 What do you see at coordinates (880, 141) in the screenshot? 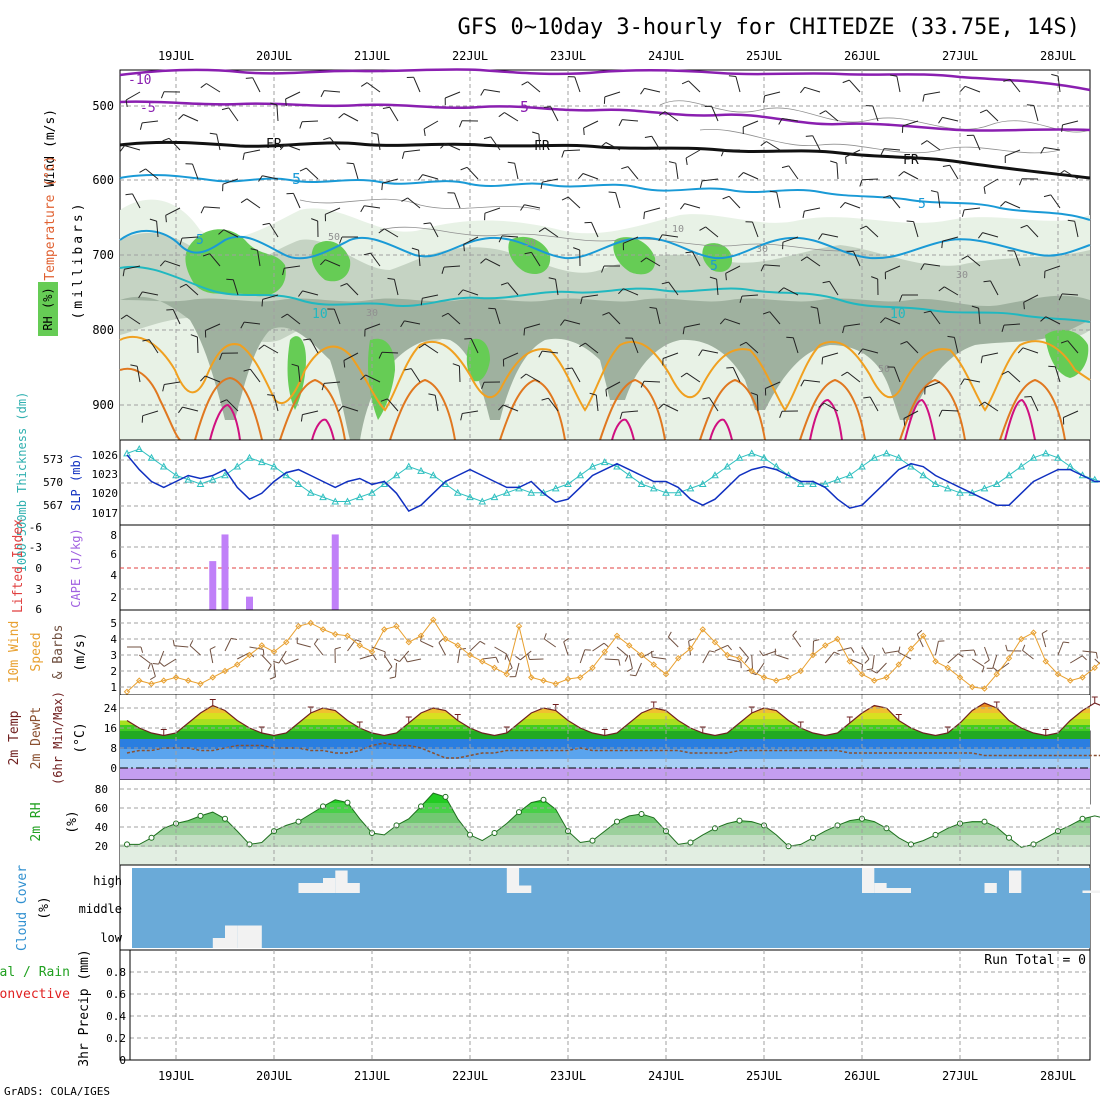
I see `rh-contour` at bounding box center [880, 141].